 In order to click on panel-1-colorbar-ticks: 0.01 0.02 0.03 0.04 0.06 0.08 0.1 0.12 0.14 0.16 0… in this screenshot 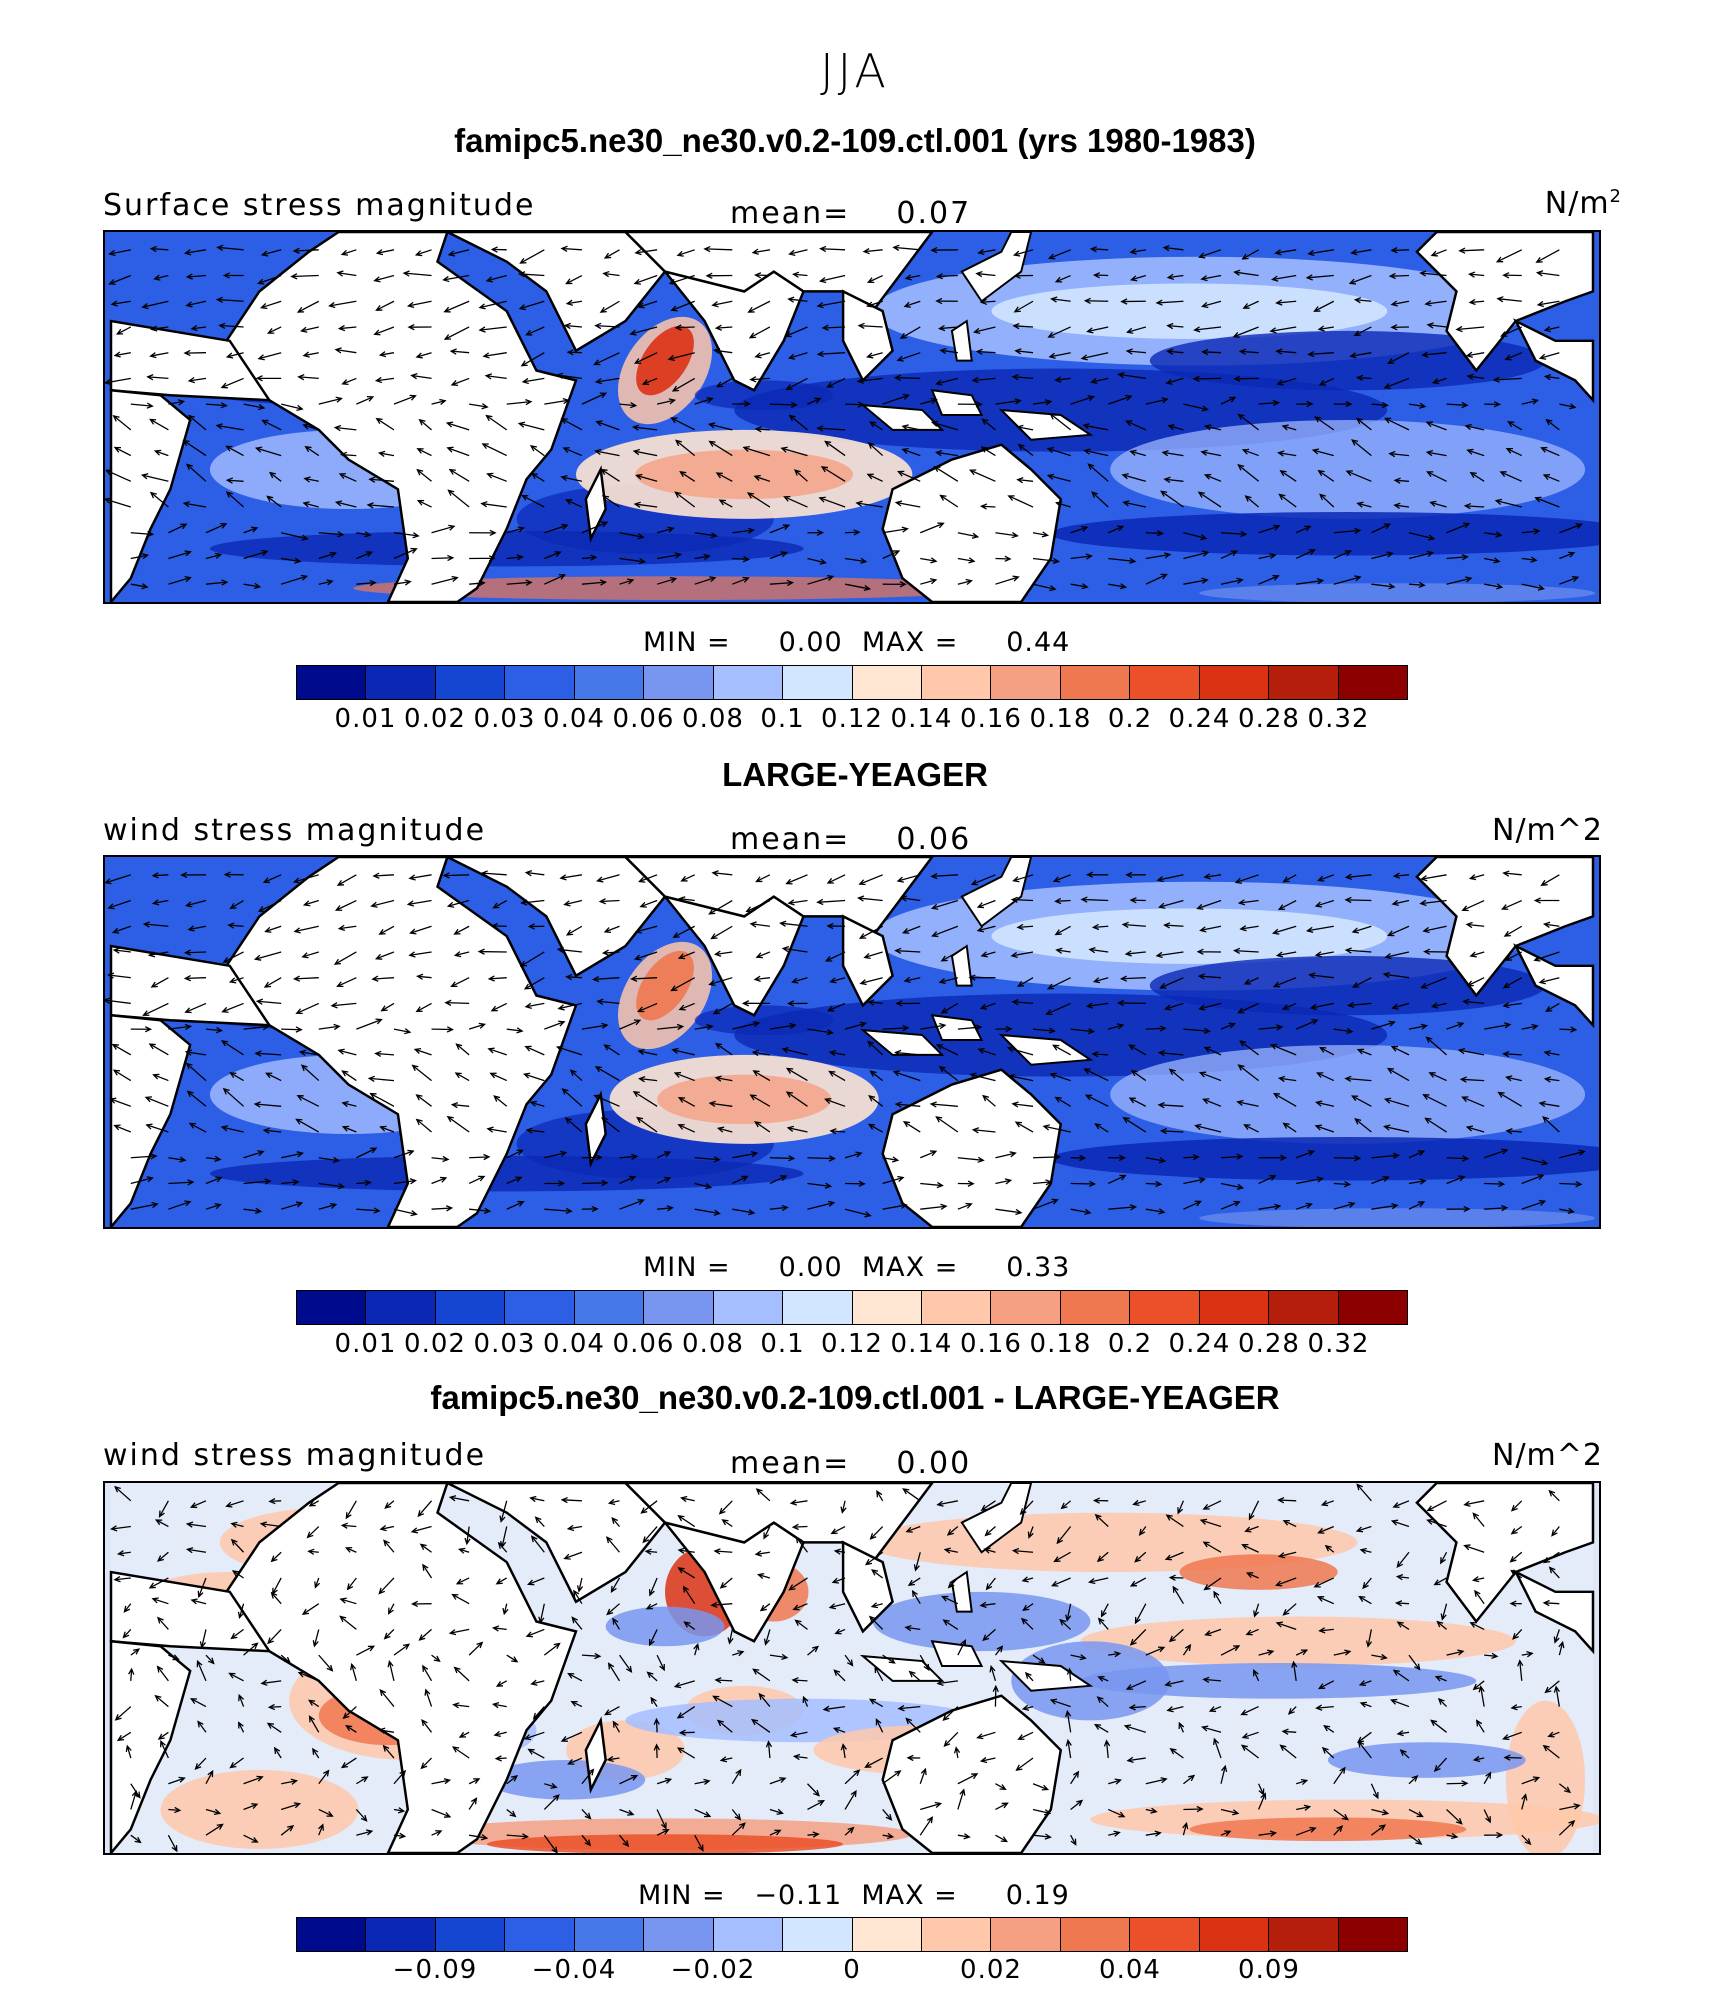, I will do `click(855, 721)`.